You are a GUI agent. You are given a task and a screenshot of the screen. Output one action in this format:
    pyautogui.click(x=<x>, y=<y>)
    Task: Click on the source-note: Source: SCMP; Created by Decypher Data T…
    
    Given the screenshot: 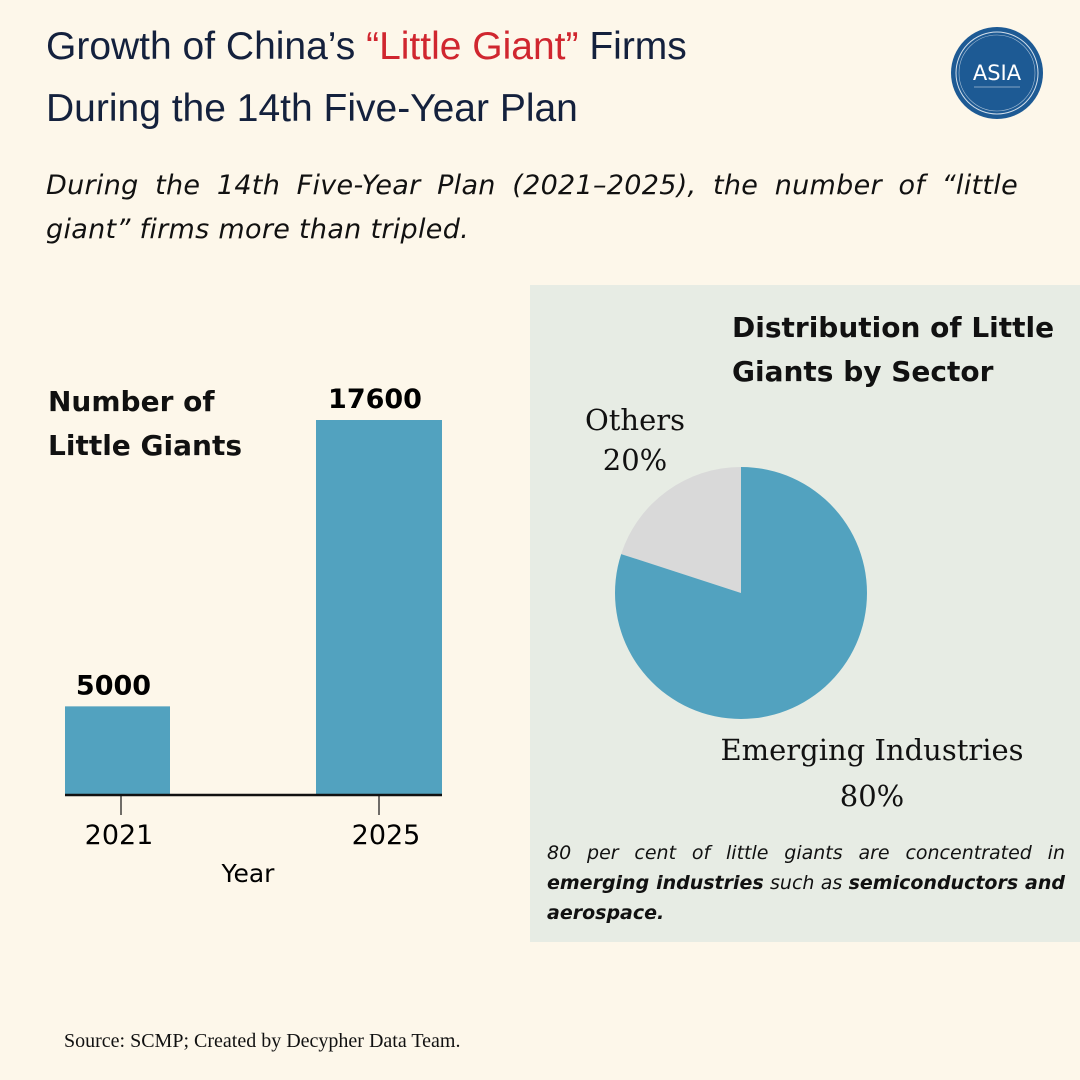 What is the action you would take?
    pyautogui.click(x=262, y=1041)
    